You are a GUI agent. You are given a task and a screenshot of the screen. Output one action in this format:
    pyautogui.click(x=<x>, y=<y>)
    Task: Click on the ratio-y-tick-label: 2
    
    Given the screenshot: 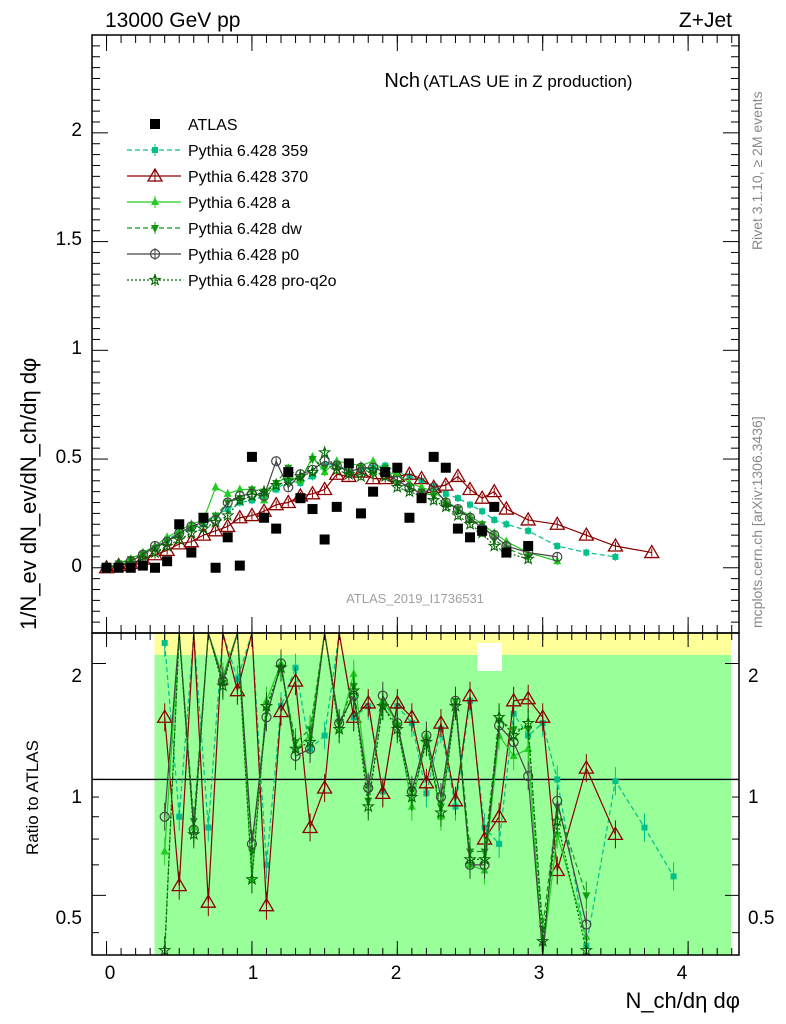 What is the action you would take?
    pyautogui.click(x=753, y=676)
    